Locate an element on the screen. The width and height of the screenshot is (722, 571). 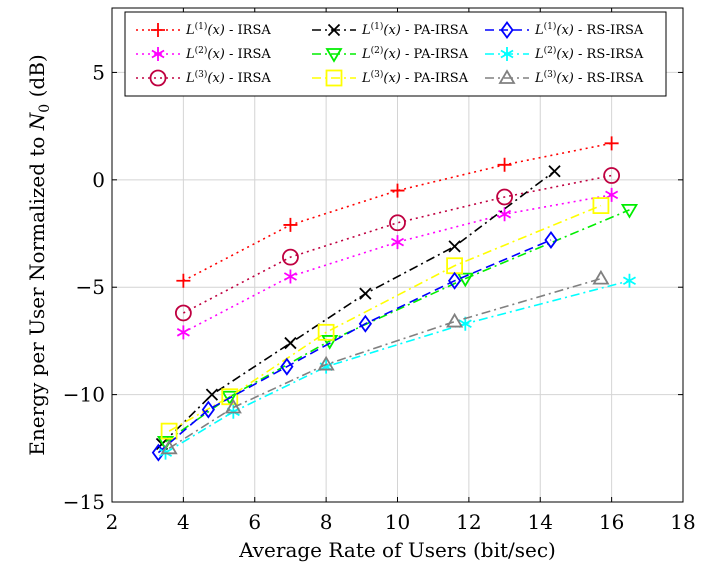
legend-label: L(3)(x) - PA-IRSA is located at coordinates (415, 77).